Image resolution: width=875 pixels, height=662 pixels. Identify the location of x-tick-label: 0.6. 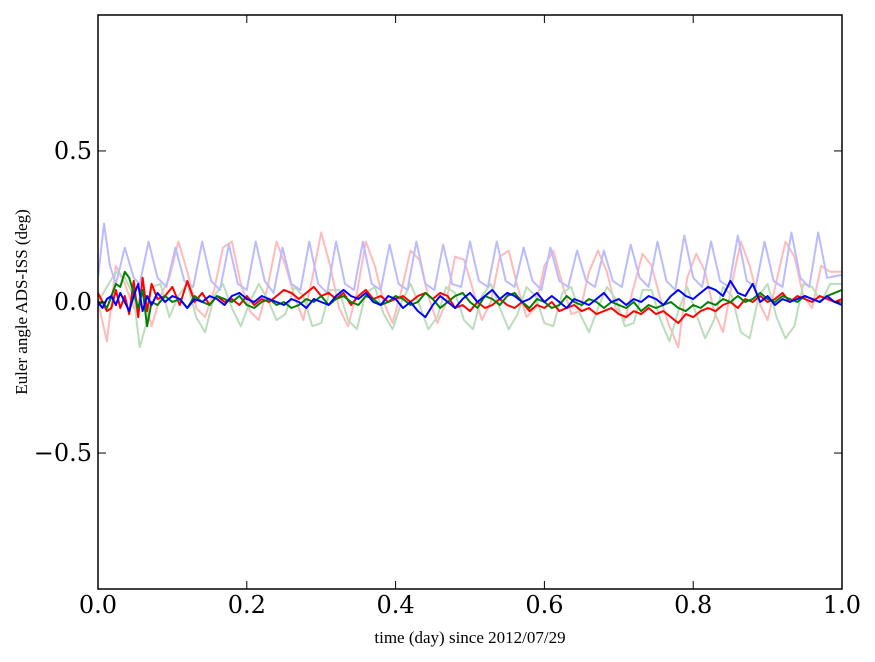
(544, 605).